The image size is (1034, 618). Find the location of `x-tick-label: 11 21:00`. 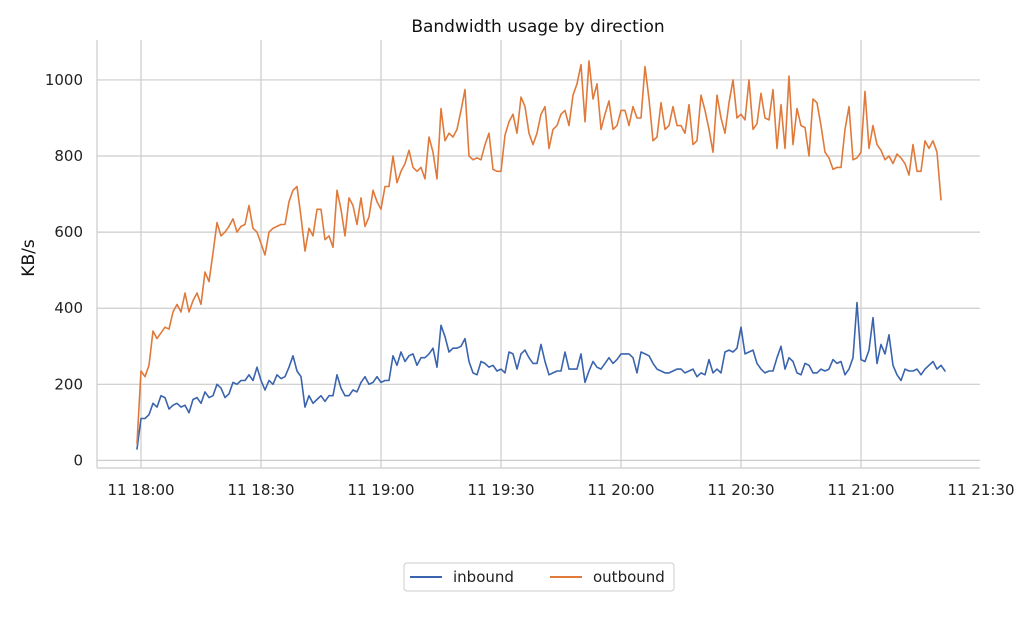

x-tick-label: 11 21:00 is located at coordinates (860, 490).